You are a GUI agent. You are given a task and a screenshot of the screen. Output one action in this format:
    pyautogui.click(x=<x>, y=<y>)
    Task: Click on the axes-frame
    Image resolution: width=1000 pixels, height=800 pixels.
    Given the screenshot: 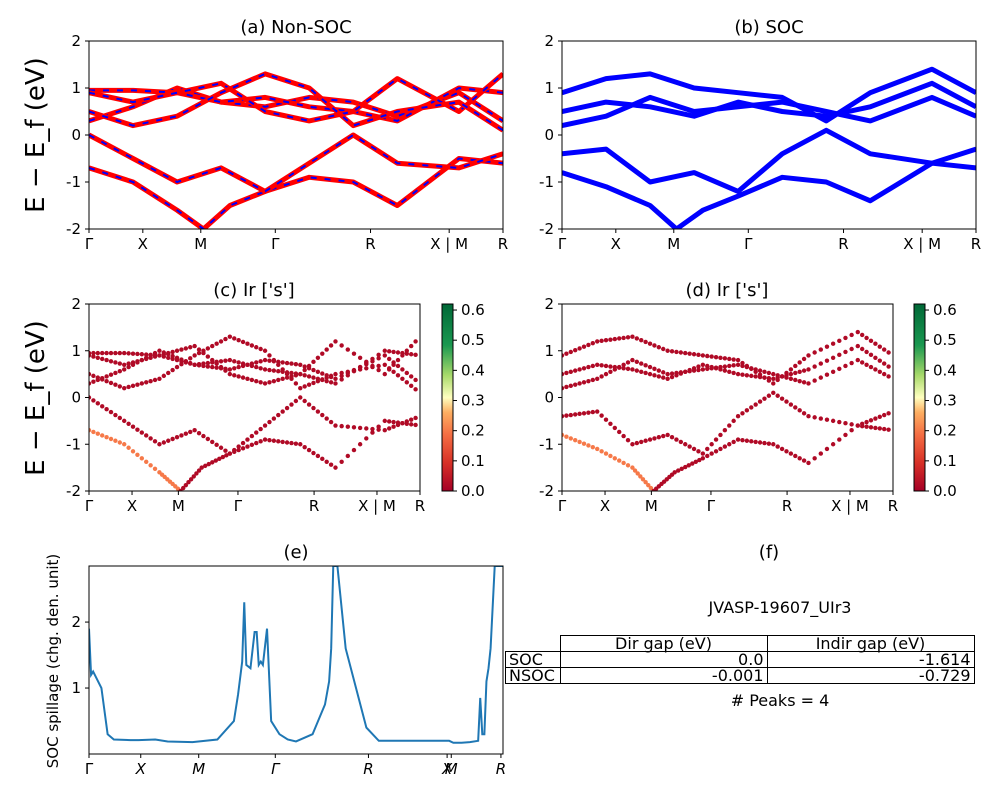 What is the action you would take?
    pyautogui.click(x=727, y=397)
    